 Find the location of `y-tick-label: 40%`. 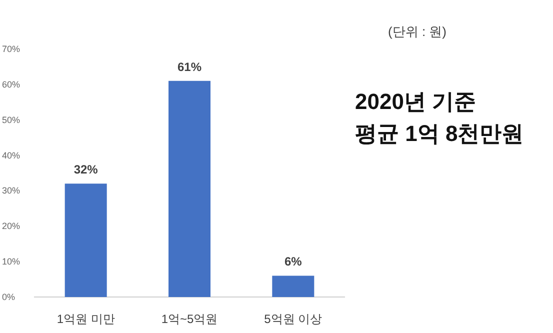

y-tick-label: 40% is located at coordinates (11, 155).